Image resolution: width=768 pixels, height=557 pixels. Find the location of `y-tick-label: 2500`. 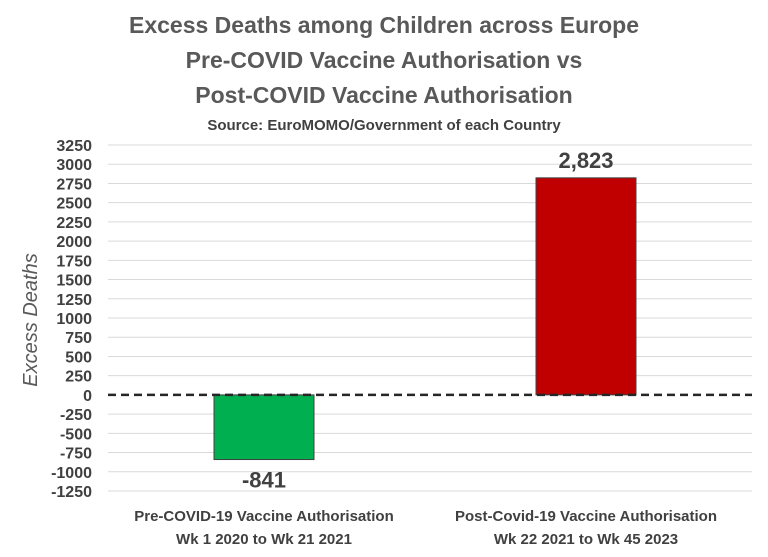

y-tick-label: 2500 is located at coordinates (74, 204).